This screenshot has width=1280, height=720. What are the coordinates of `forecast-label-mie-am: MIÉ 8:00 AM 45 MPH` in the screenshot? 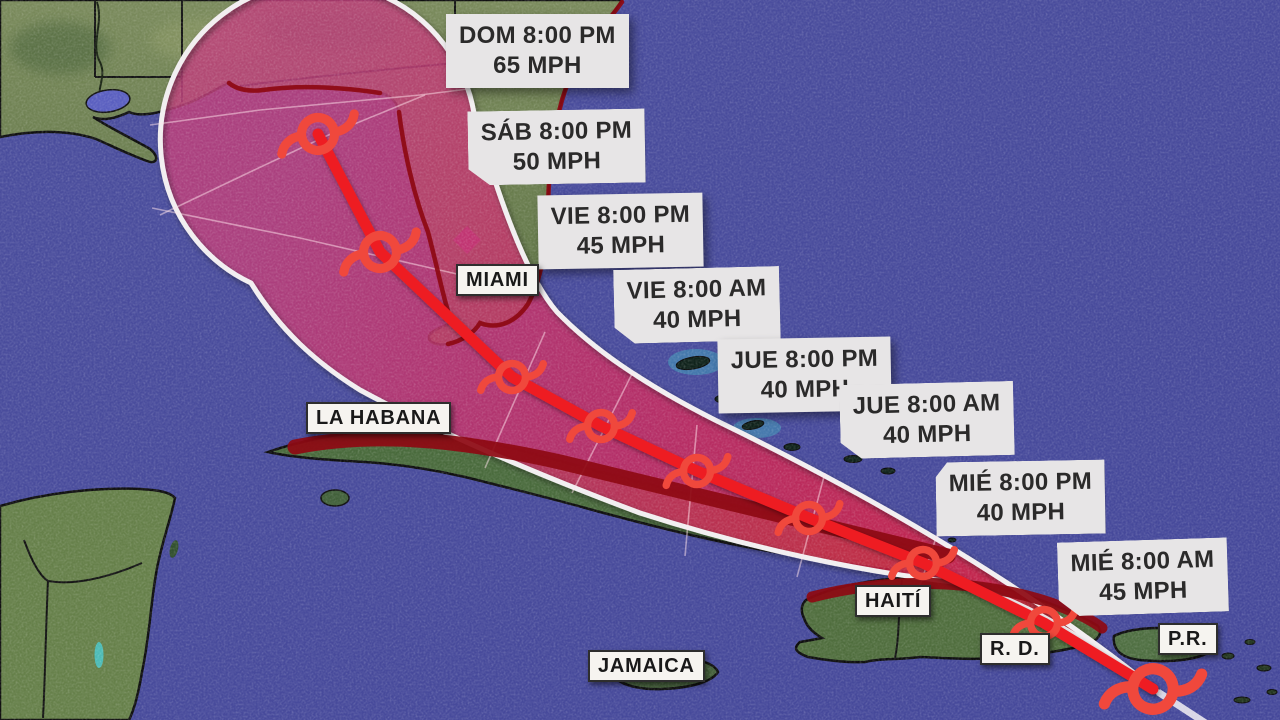 It's located at (1143, 576).